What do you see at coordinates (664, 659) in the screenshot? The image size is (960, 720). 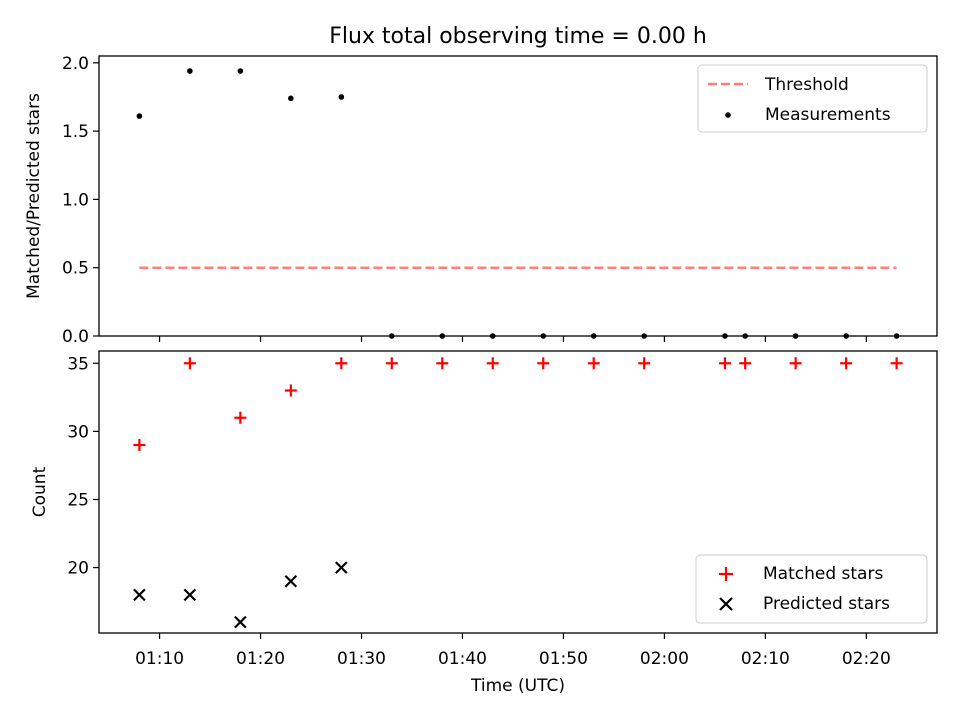 I see `x-tick-label: 02:00` at bounding box center [664, 659].